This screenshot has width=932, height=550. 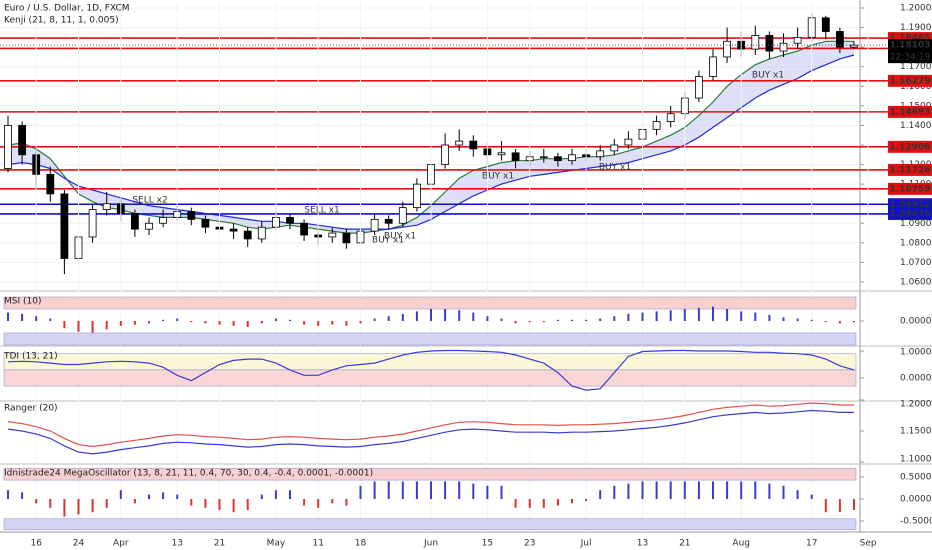 What do you see at coordinates (22, 302) in the screenshot?
I see `panel-title: MSI (10)` at bounding box center [22, 302].